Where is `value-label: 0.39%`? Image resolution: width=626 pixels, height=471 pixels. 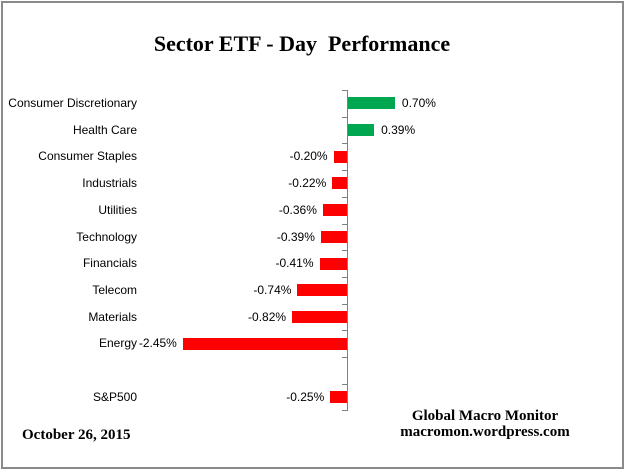
value-label: 0.39% is located at coordinates (398, 129).